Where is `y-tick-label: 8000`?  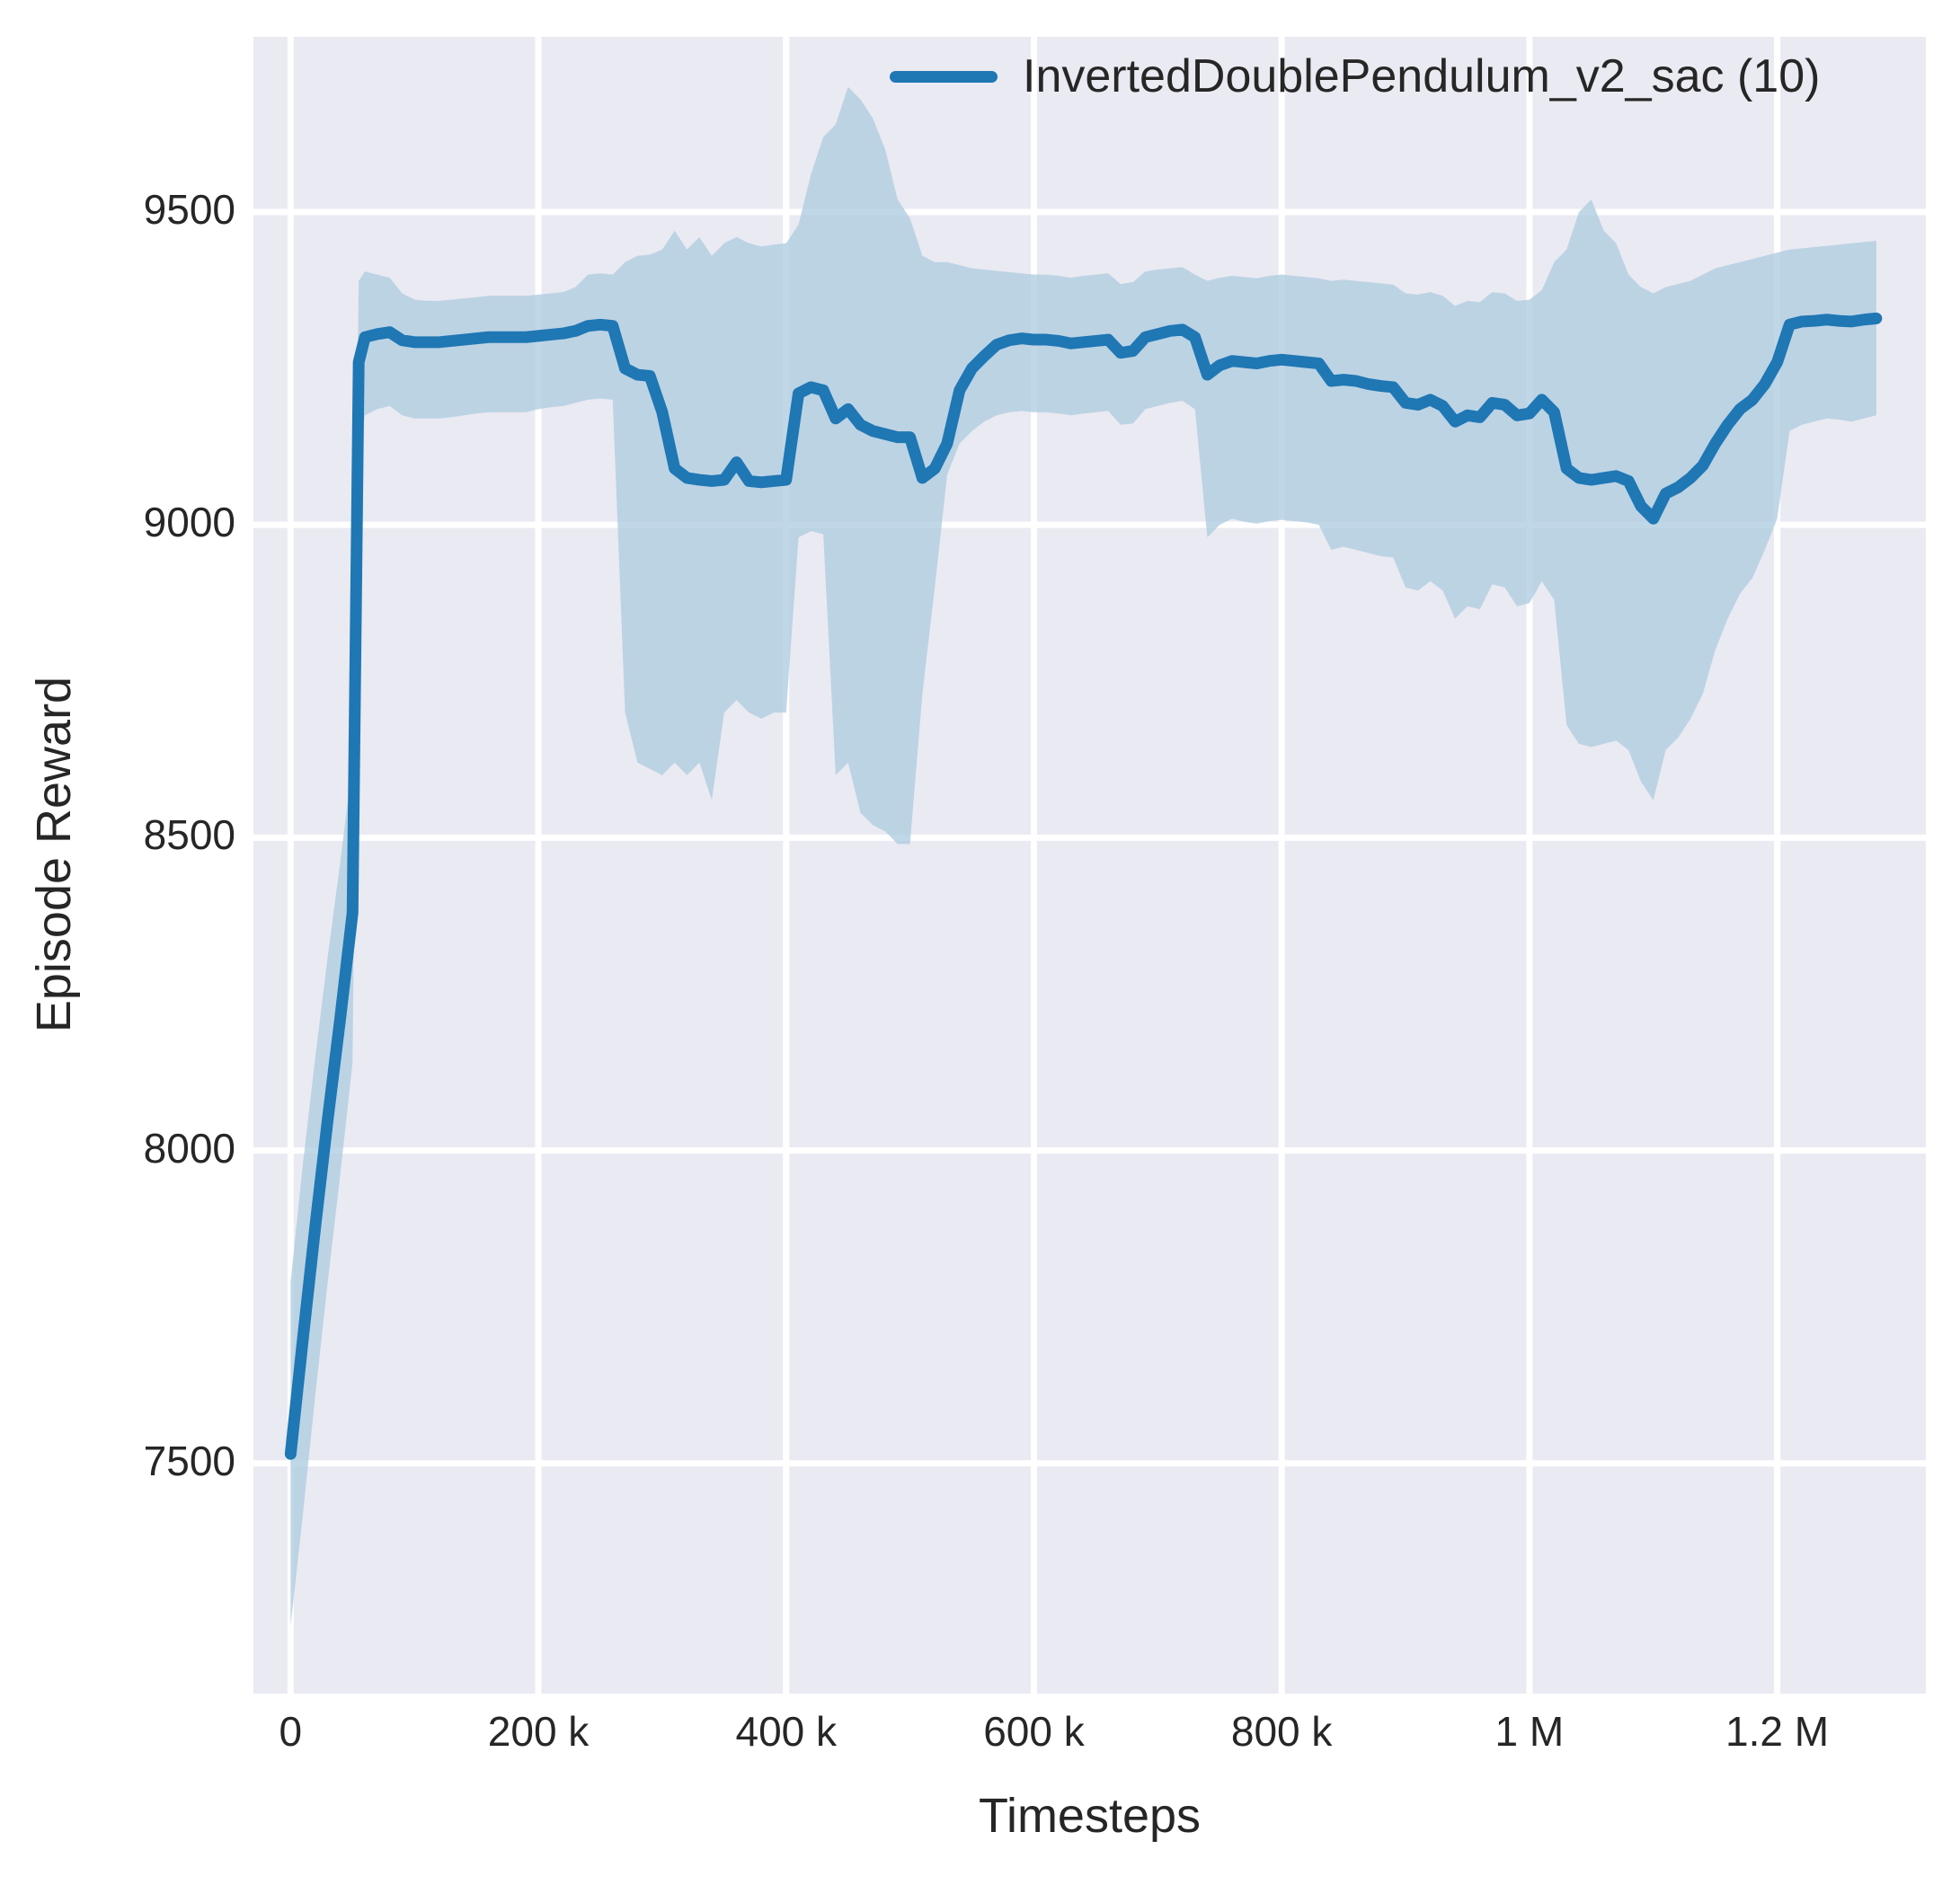 y-tick-label: 8000 is located at coordinates (189, 1148).